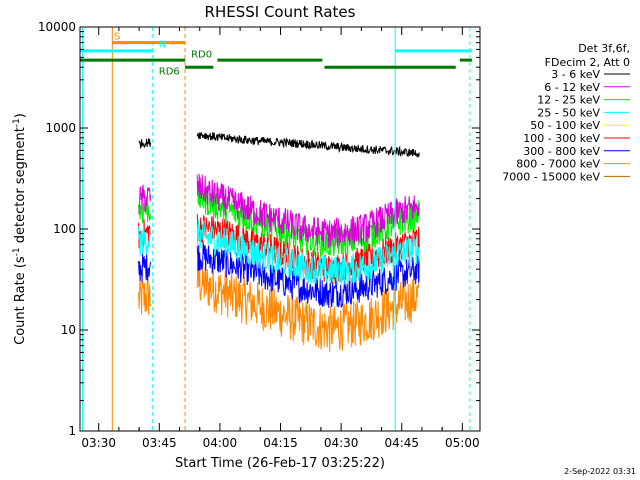 The width and height of the screenshot is (640, 480). What do you see at coordinates (64, 229) in the screenshot?
I see `y-tick-label: 100` at bounding box center [64, 229].